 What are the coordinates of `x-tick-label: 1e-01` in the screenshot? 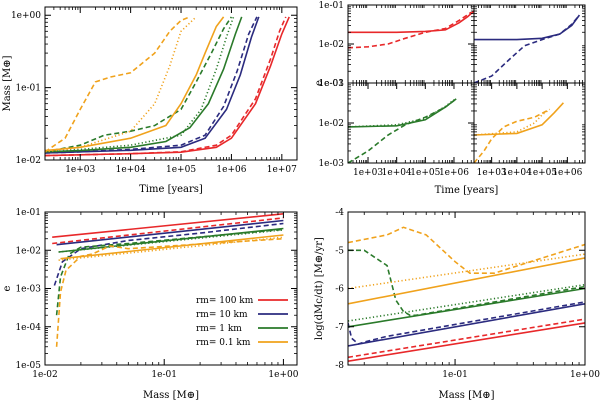 It's located at (164, 375).